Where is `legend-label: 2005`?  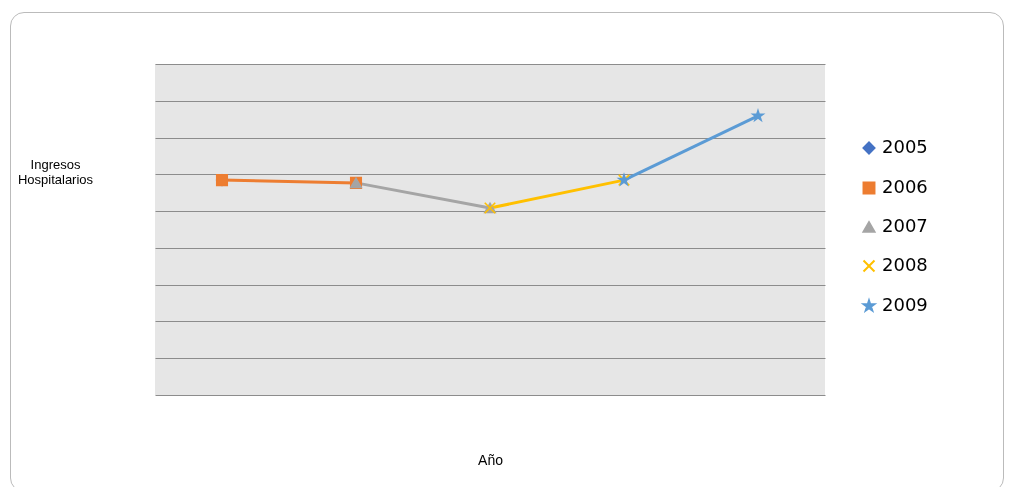 legend-label: 2005 is located at coordinates (905, 146).